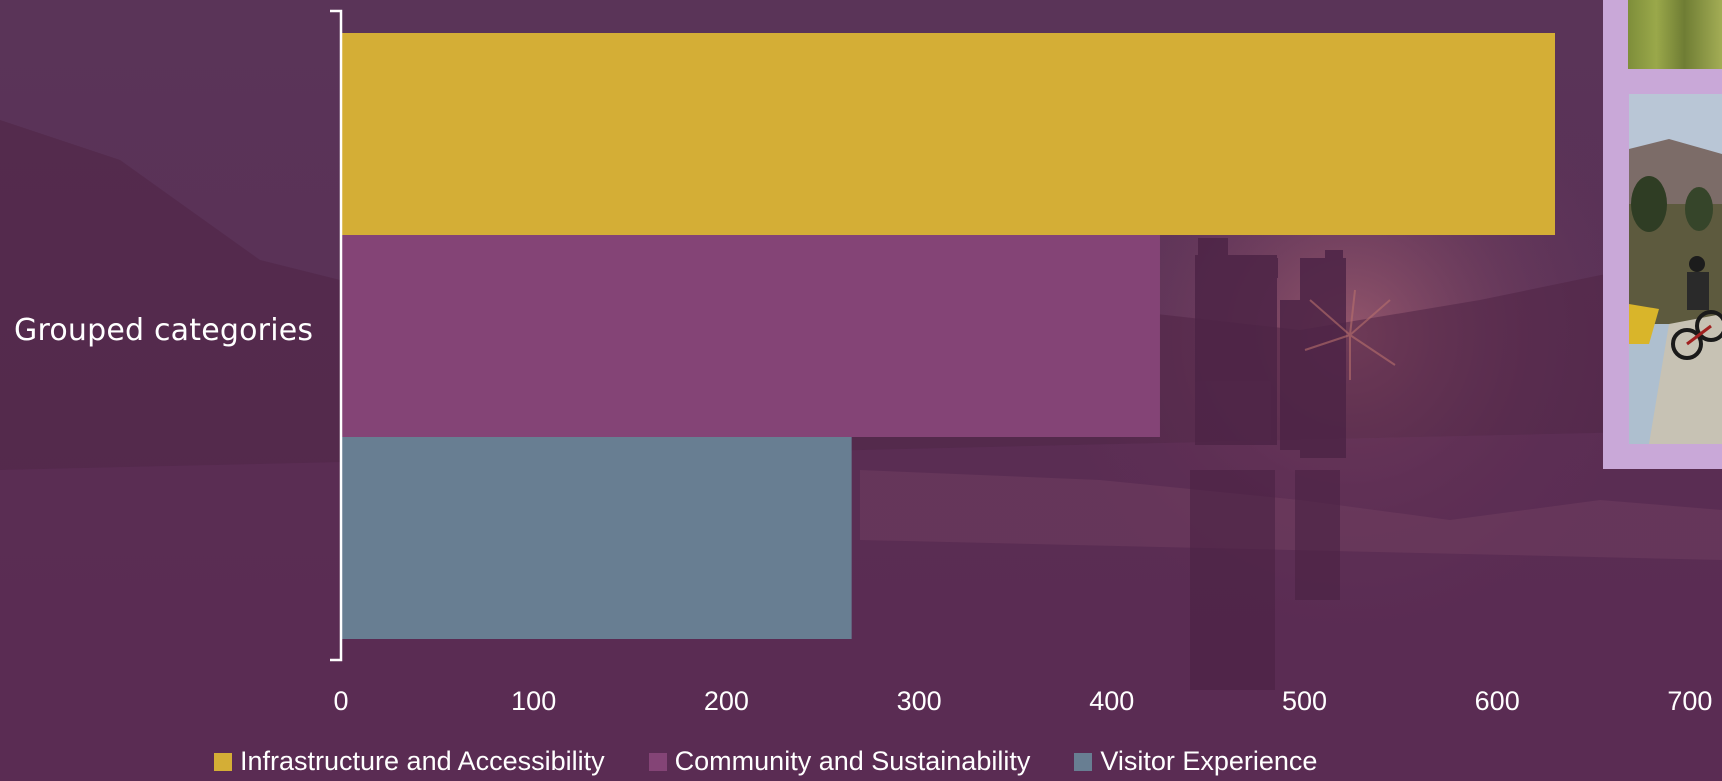 This screenshot has height=781, width=1722. Describe the element at coordinates (919, 701) in the screenshot. I see `x-tick-label: 300` at that location.